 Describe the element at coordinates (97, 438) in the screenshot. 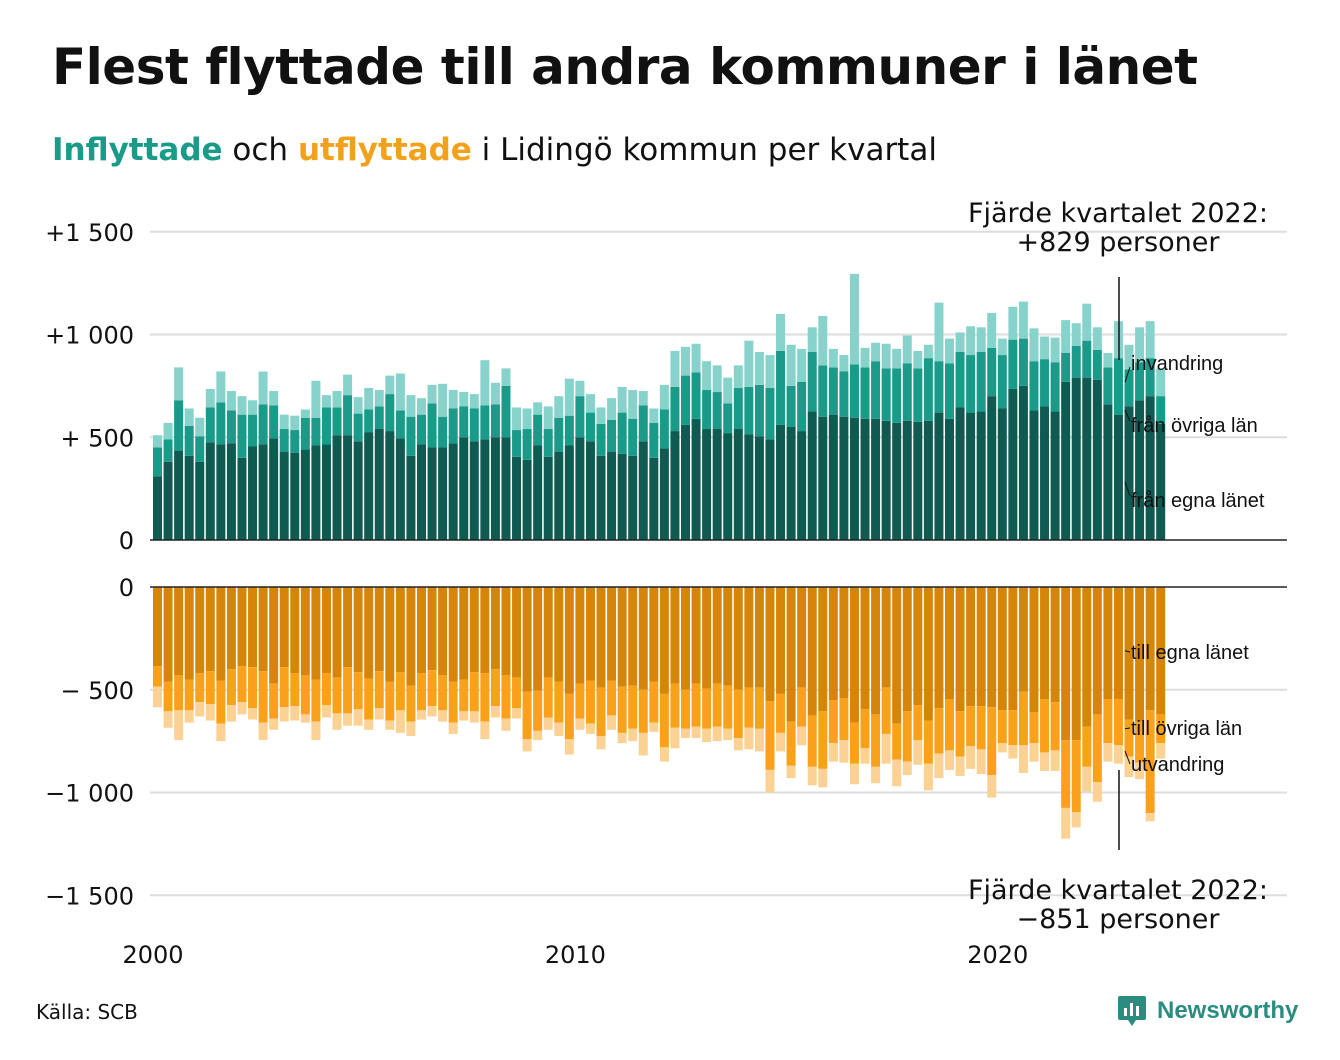

I see `y-tick-label-in: + 500` at that location.